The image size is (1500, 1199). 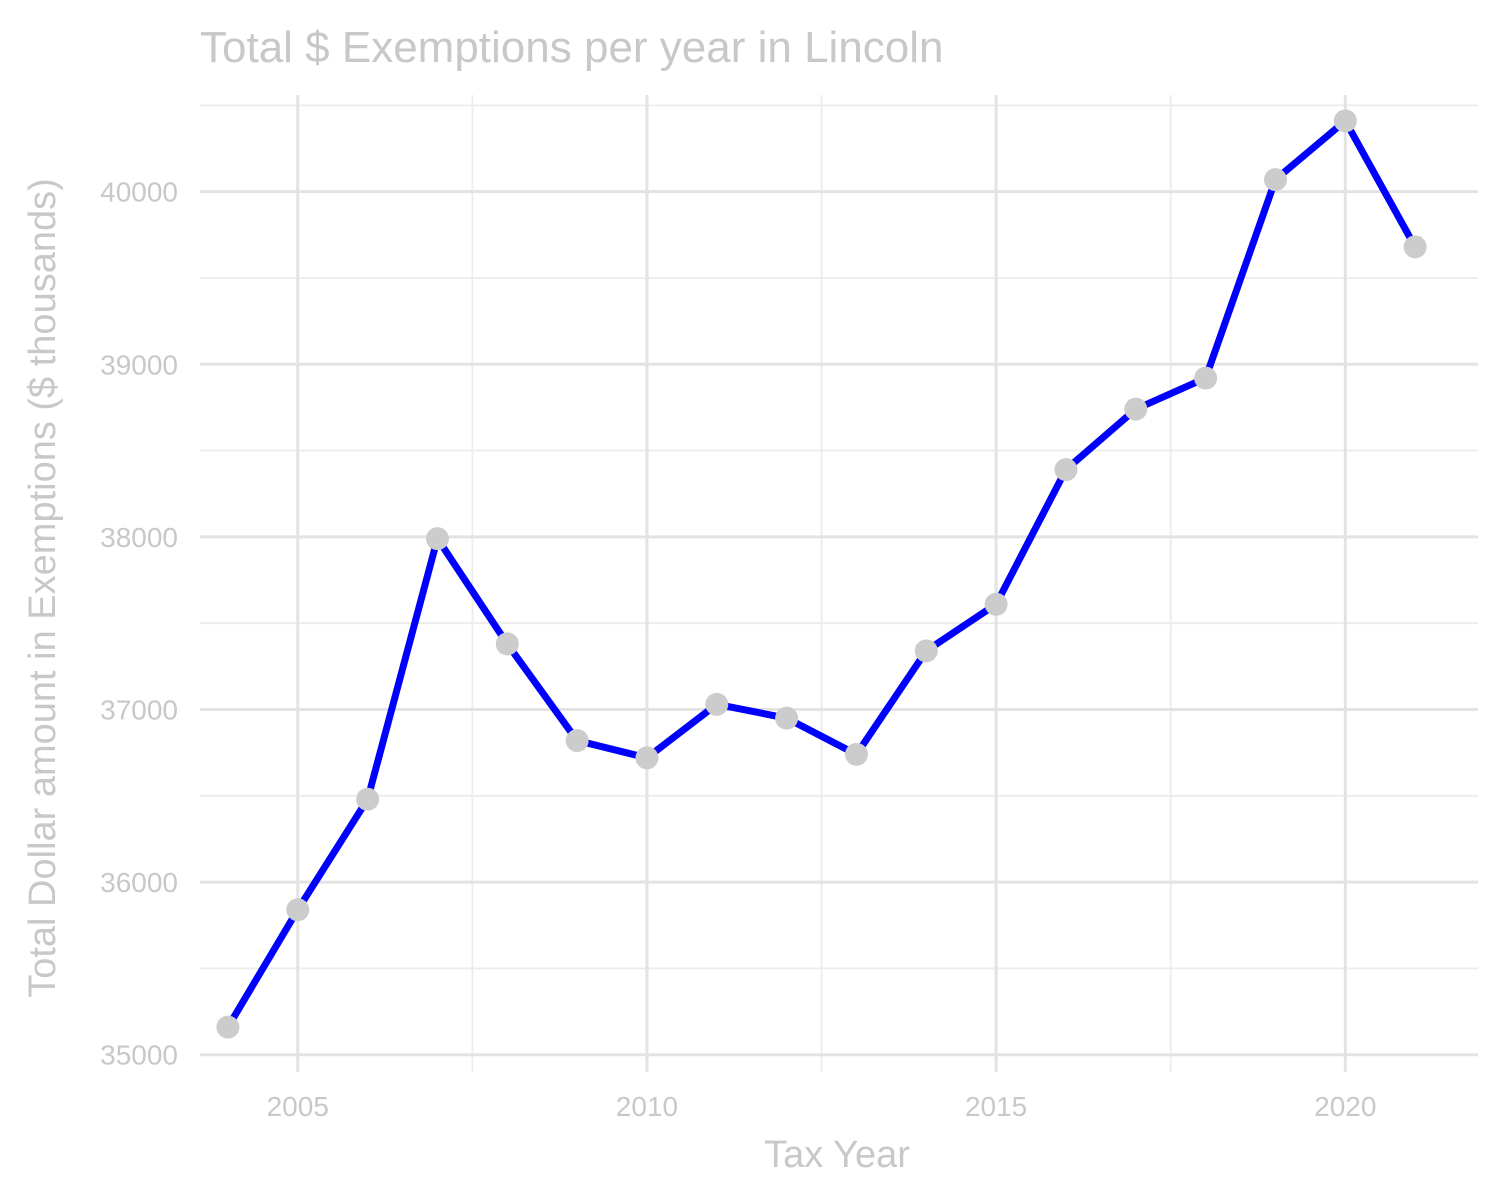 I want to click on x-tick-label: 2005, so click(x=298, y=1106).